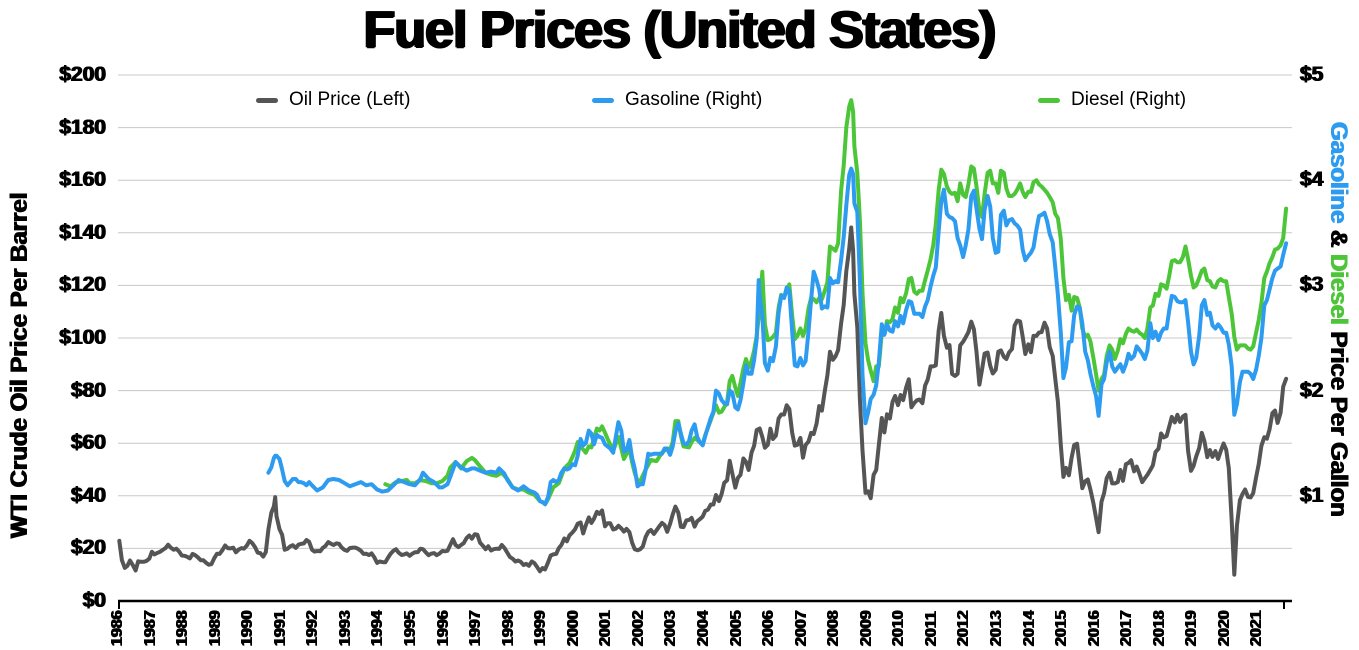 The image size is (1359, 650). Describe the element at coordinates (345, 628) in the screenshot. I see `x-axis-year-label: 1993` at that location.